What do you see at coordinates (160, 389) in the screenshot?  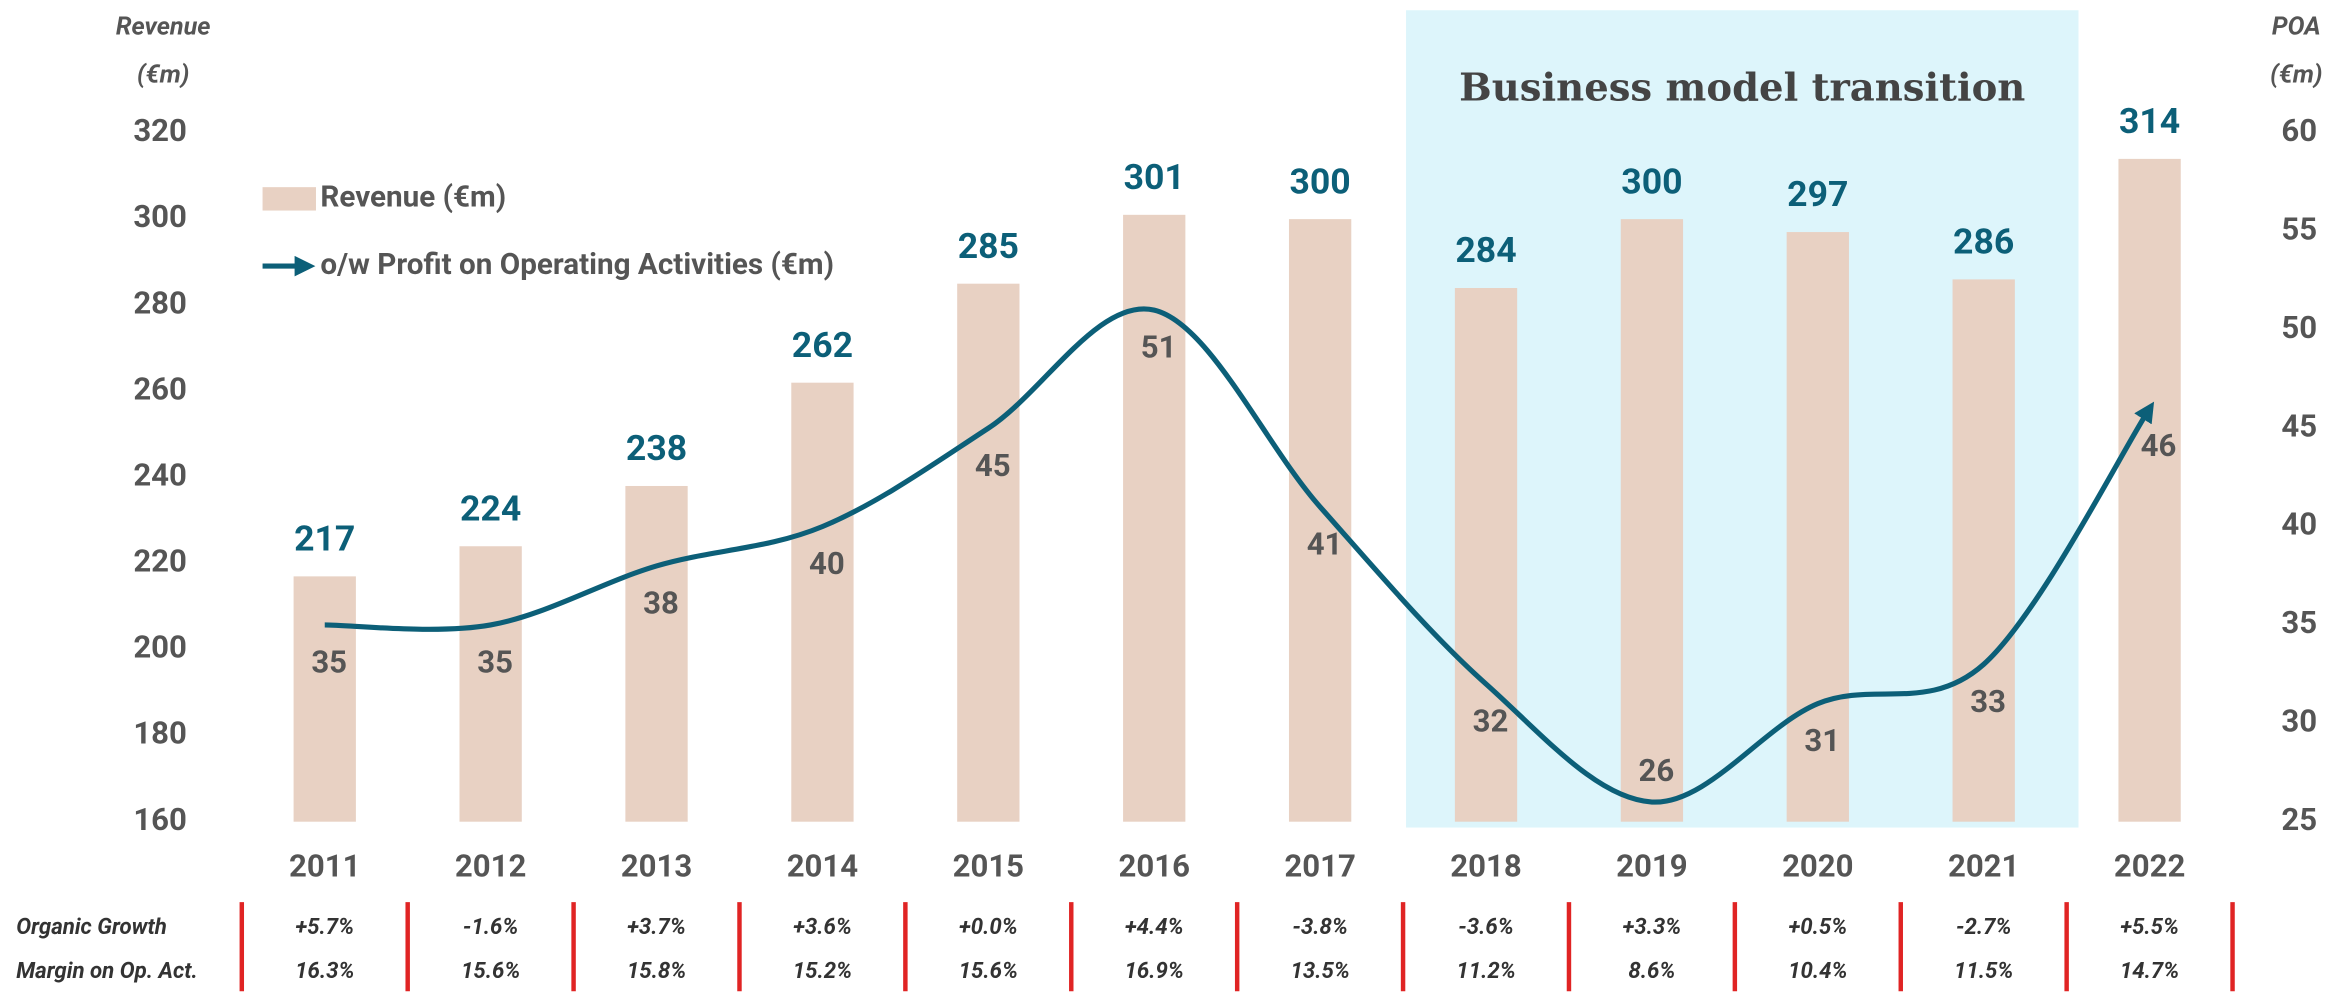 I see `y-tick-label: 260` at bounding box center [160, 389].